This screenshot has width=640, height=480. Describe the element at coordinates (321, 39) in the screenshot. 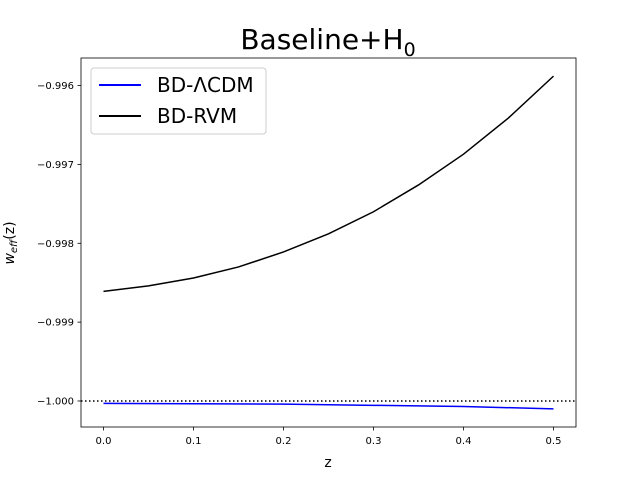

I see `chart-title-main: Baseline+H` at that location.